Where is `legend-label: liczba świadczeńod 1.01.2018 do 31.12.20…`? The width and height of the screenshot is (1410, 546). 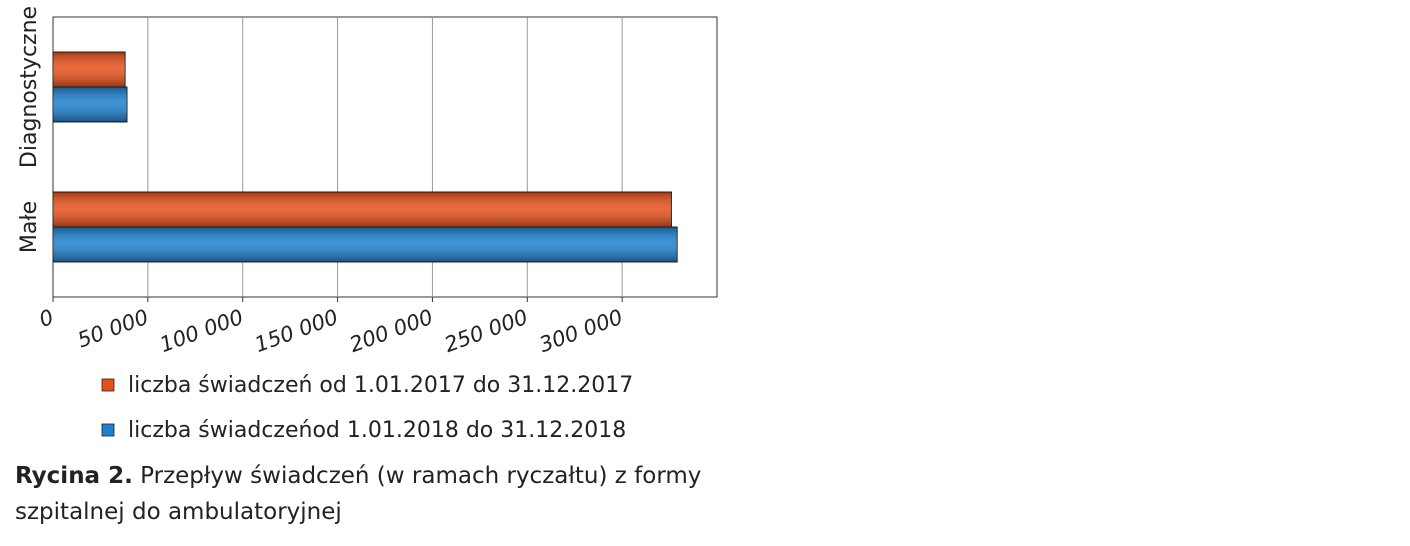 legend-label: liczba świadczeńod 1.01.2018 do 31.12.20… is located at coordinates (377, 430).